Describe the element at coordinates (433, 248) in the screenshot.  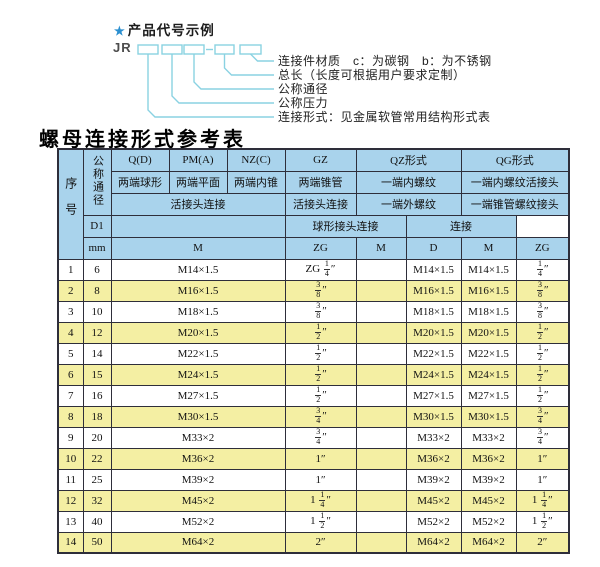
I see `header-qz-d: D` at that location.